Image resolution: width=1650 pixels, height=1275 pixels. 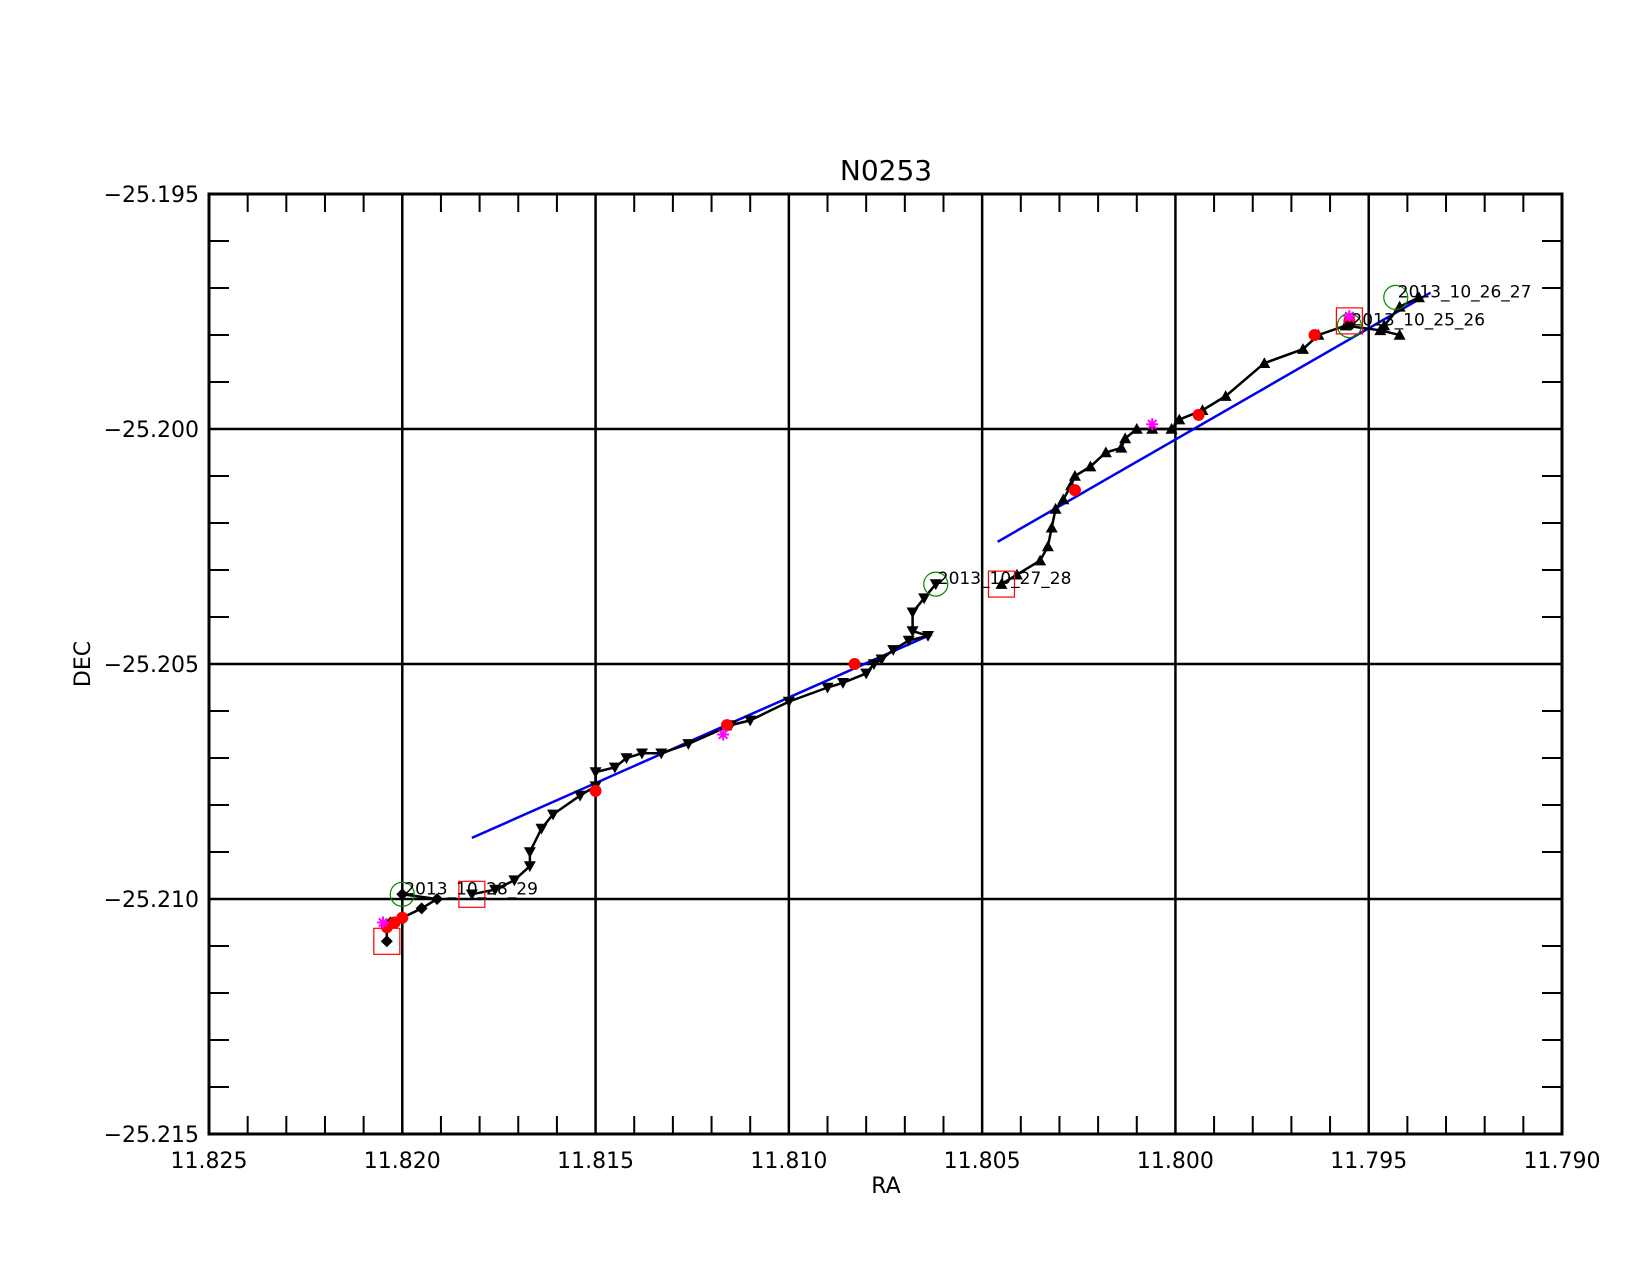 What do you see at coordinates (151, 665) in the screenshot?
I see `y-tick-labels: −25.195 −25.200 −25.205 −25.210 −25.215` at bounding box center [151, 665].